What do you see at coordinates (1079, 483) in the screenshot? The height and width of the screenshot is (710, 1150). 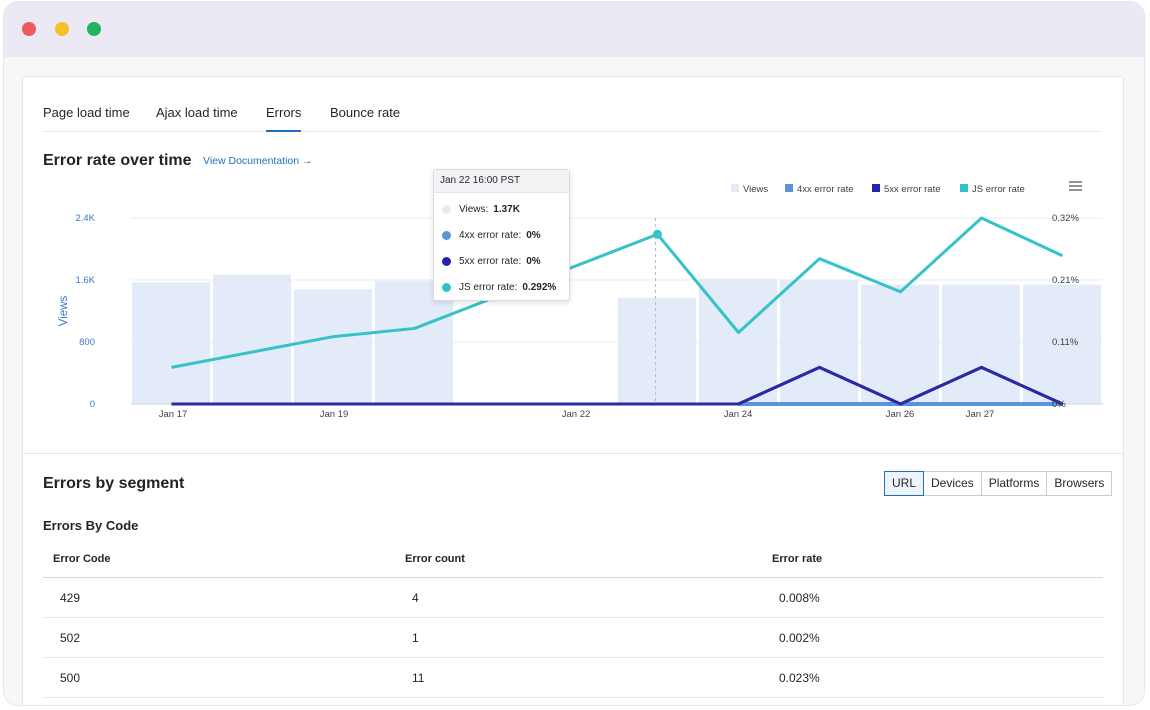 I see `filter-browsers: Browsers` at bounding box center [1079, 483].